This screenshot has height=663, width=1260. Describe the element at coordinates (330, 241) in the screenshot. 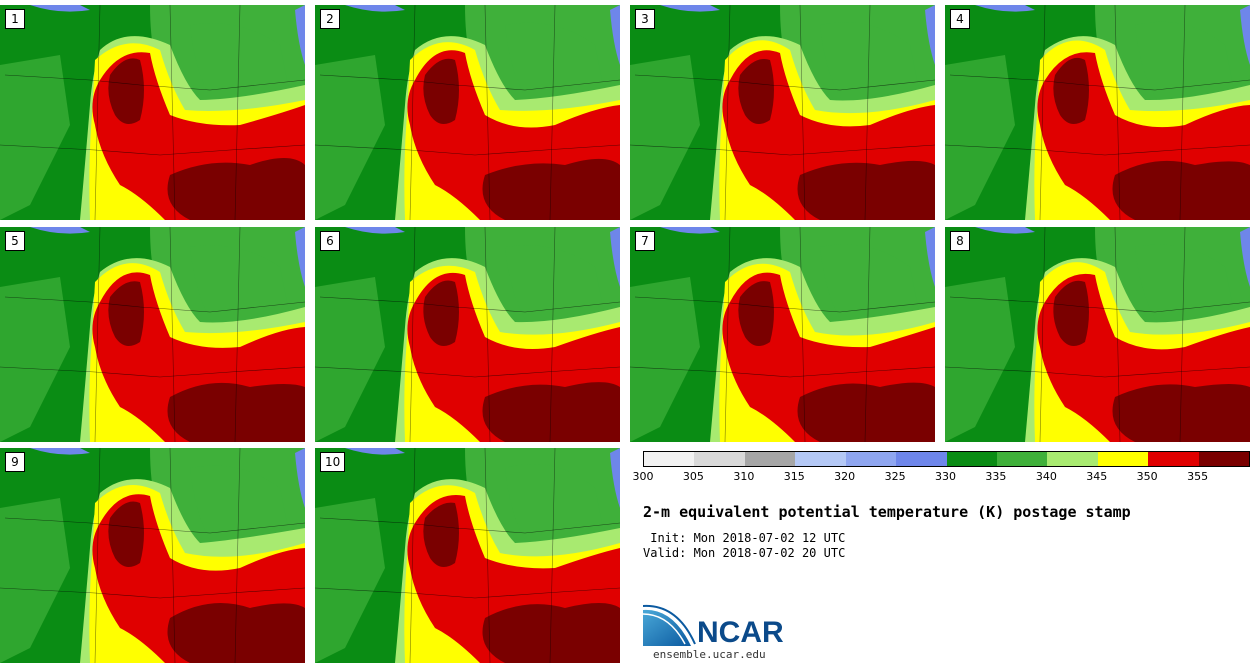

I see `member-number-label: 6` at that location.